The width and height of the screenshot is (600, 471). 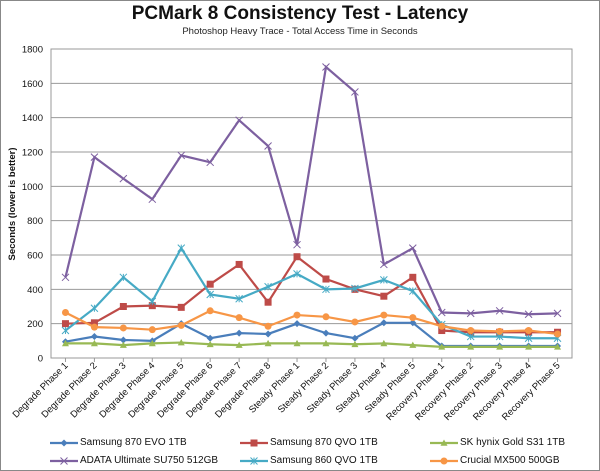 What do you see at coordinates (149, 460) in the screenshot?
I see `legend-label: ADATA Ultimate SU750 512GB` at bounding box center [149, 460].